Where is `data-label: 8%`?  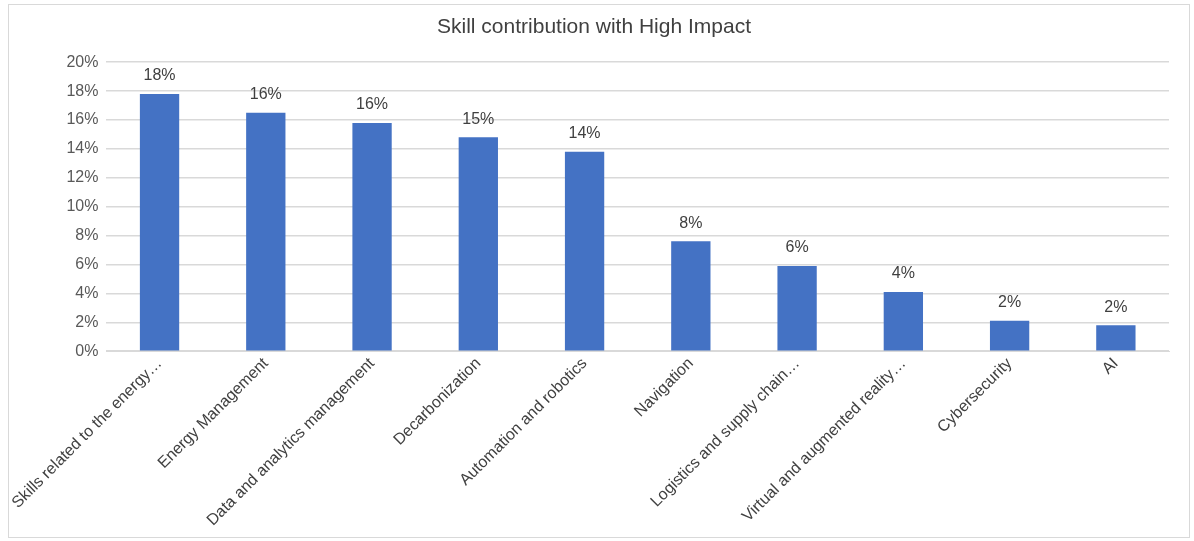
data-label: 8% is located at coordinates (691, 222).